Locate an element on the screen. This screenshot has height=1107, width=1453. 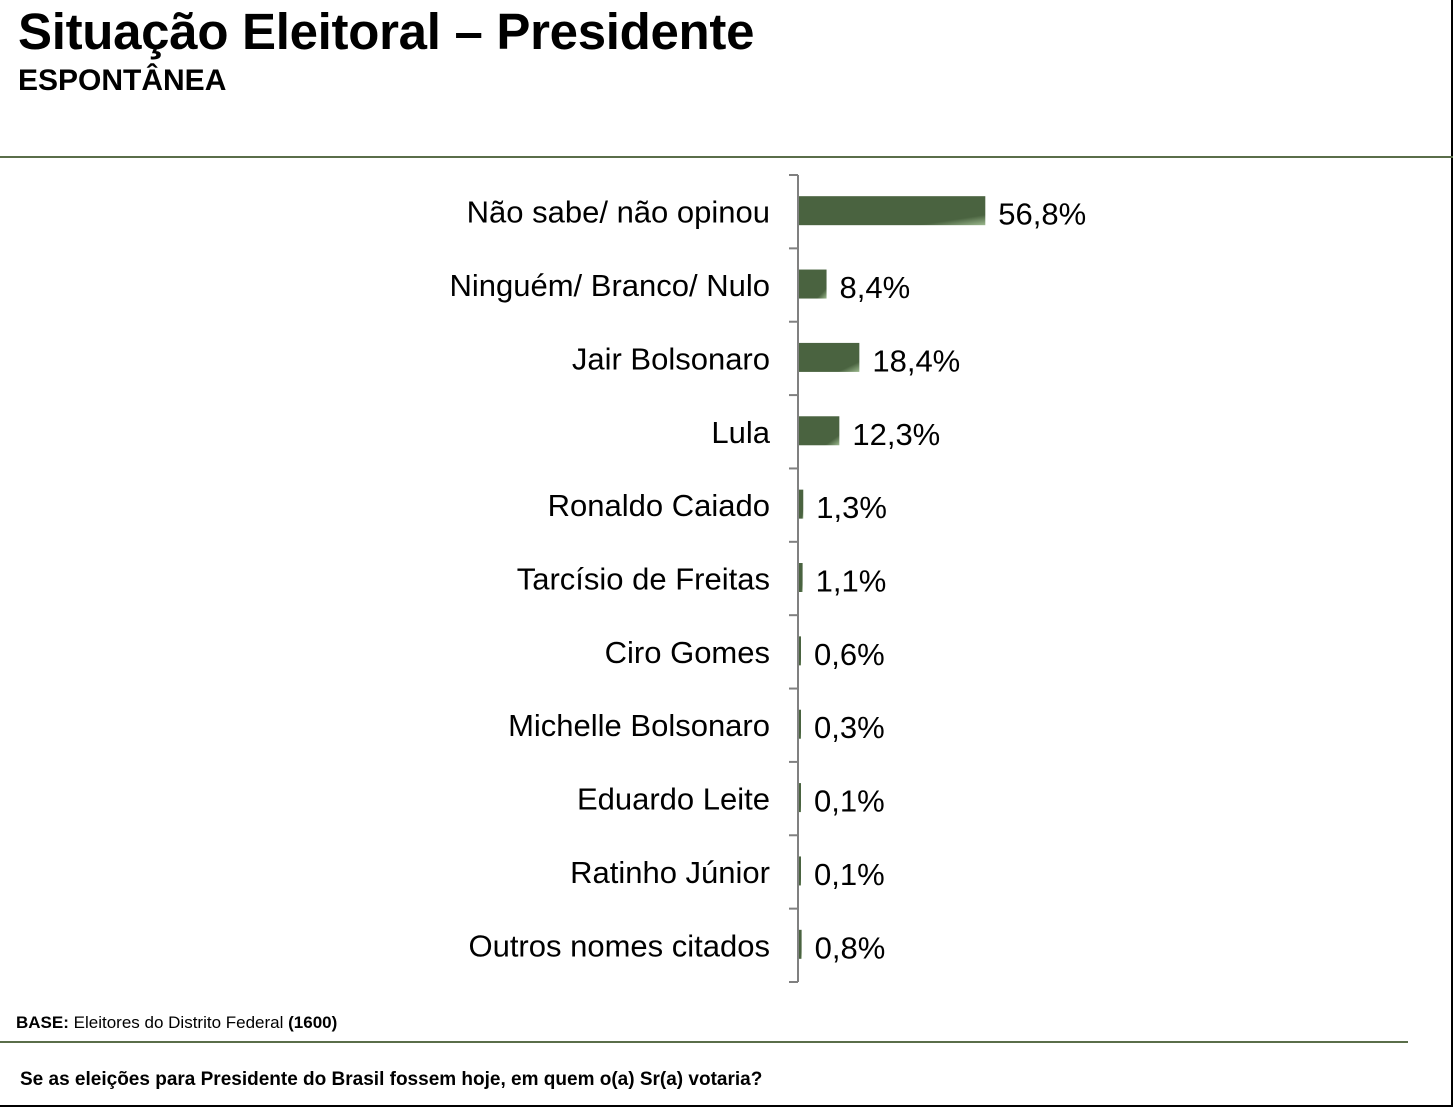
category-label: Outros nomes citados is located at coordinates (619, 945).